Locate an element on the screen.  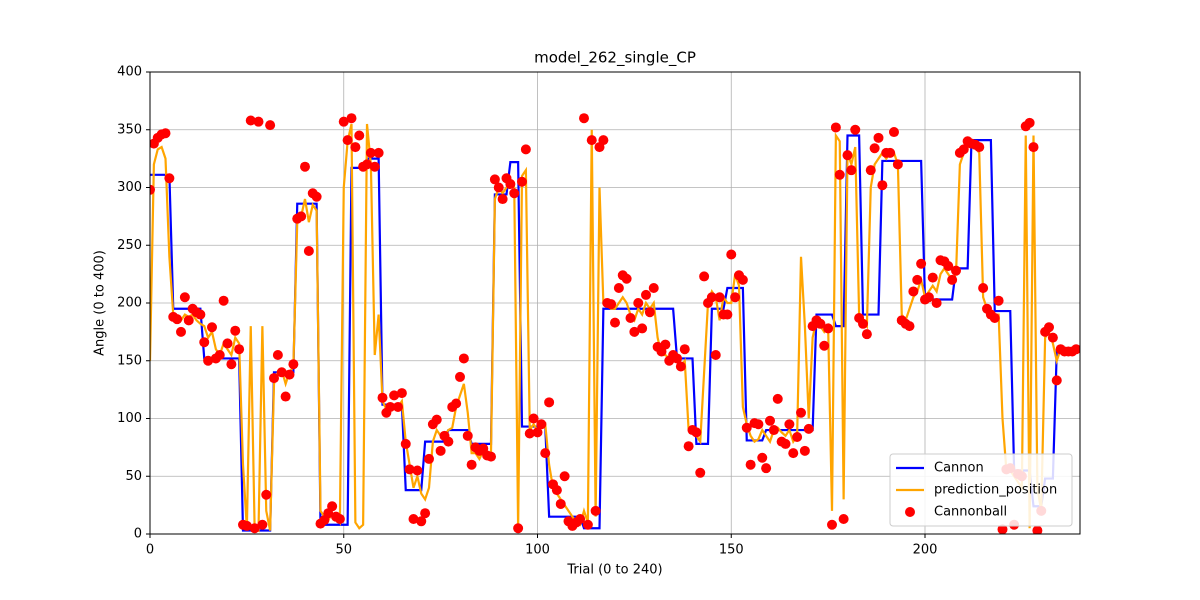
y-tick-label: 0 is located at coordinates (138, 534).